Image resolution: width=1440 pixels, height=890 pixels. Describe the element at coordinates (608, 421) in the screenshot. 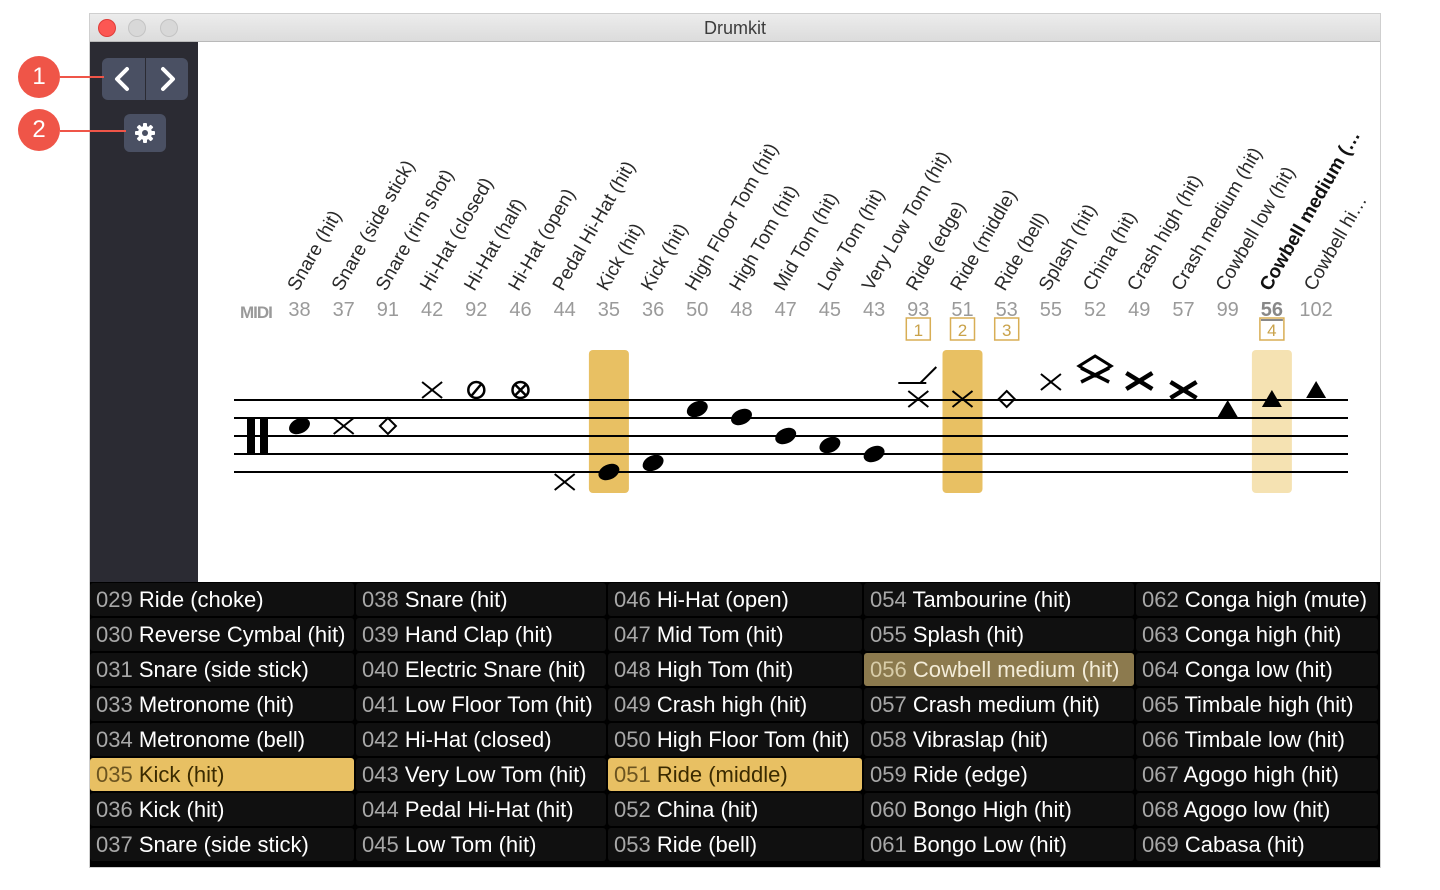

I see `column-highlight` at that location.